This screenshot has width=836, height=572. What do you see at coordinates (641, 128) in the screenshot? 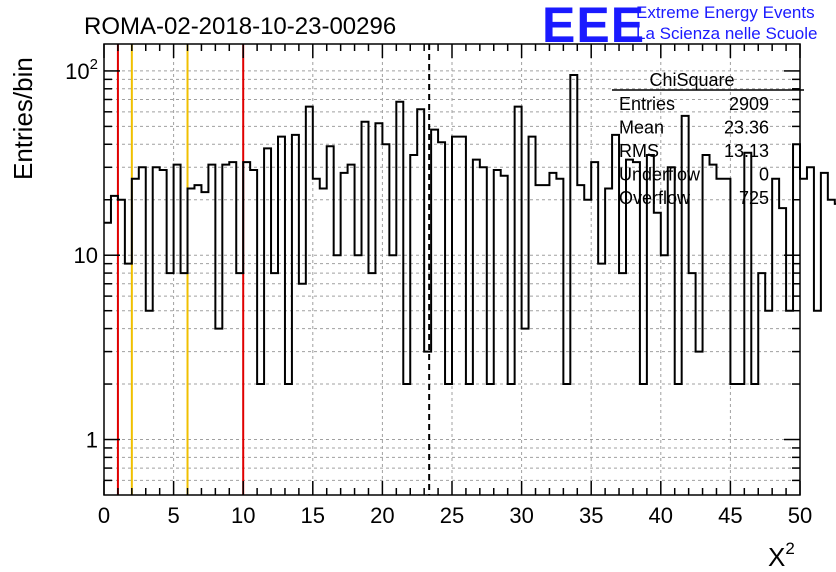
I see `stats-row-label: Mean` at bounding box center [641, 128].